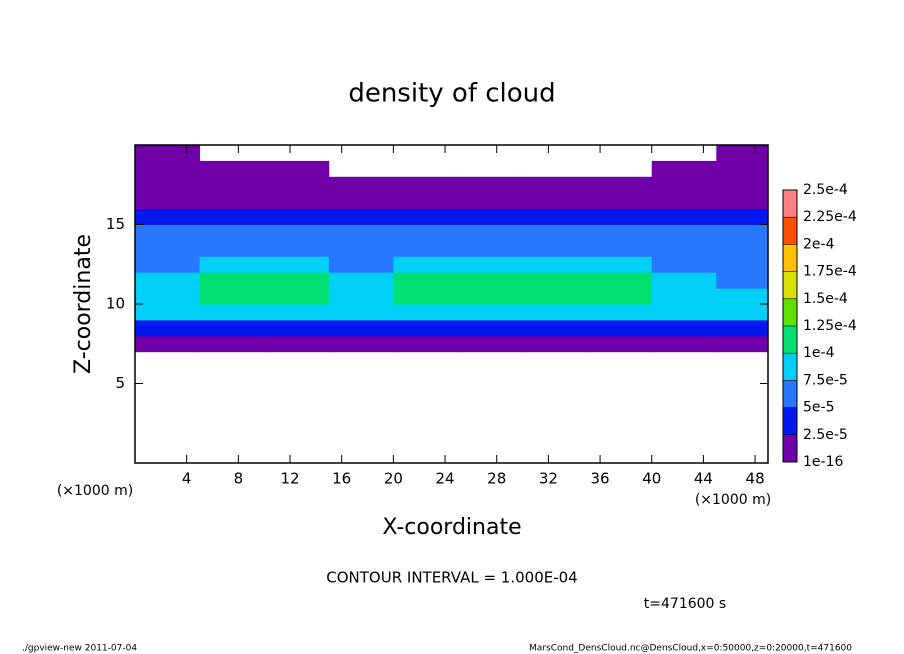  What do you see at coordinates (341, 479) in the screenshot?
I see `x-tick-label: 16` at bounding box center [341, 479].